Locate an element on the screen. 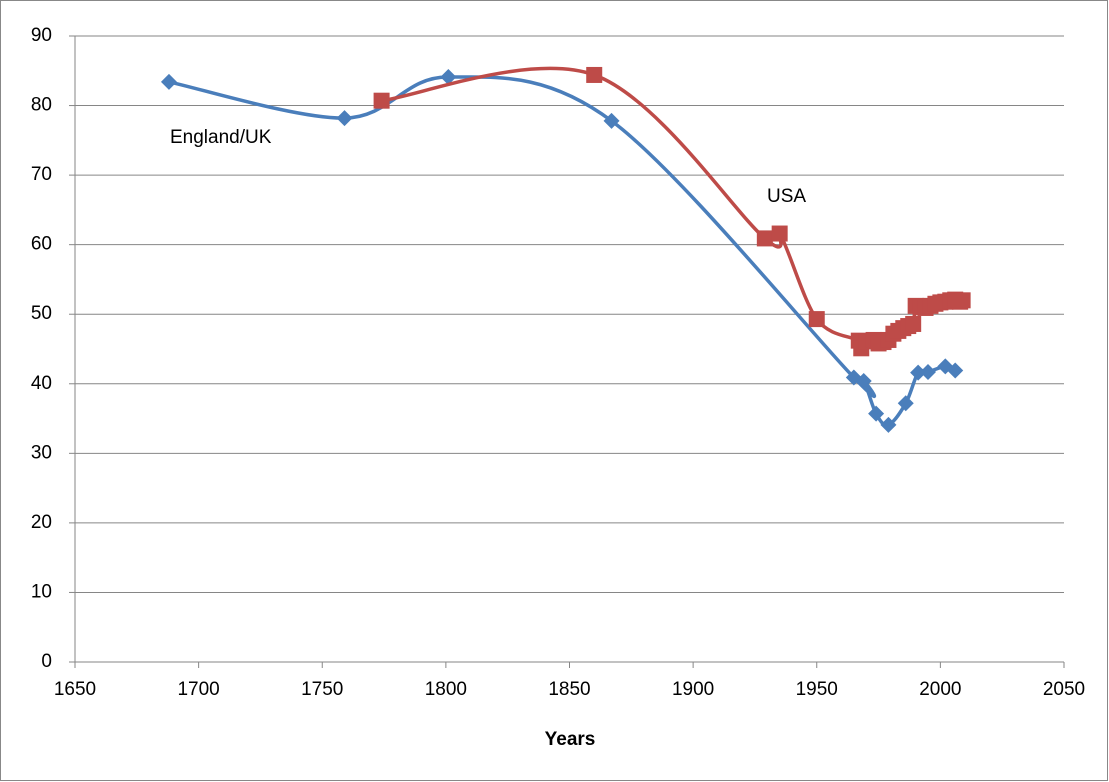 The height and width of the screenshot is (782, 1109). x-tick-label: 1800 is located at coordinates (446, 689).